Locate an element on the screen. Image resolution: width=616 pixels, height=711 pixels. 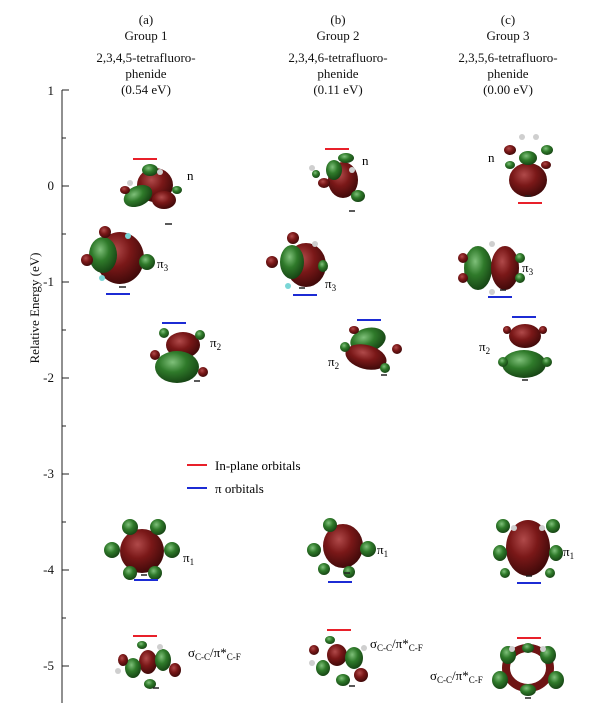
tick-label-minus3: -3 is located at coordinates (48, 473).